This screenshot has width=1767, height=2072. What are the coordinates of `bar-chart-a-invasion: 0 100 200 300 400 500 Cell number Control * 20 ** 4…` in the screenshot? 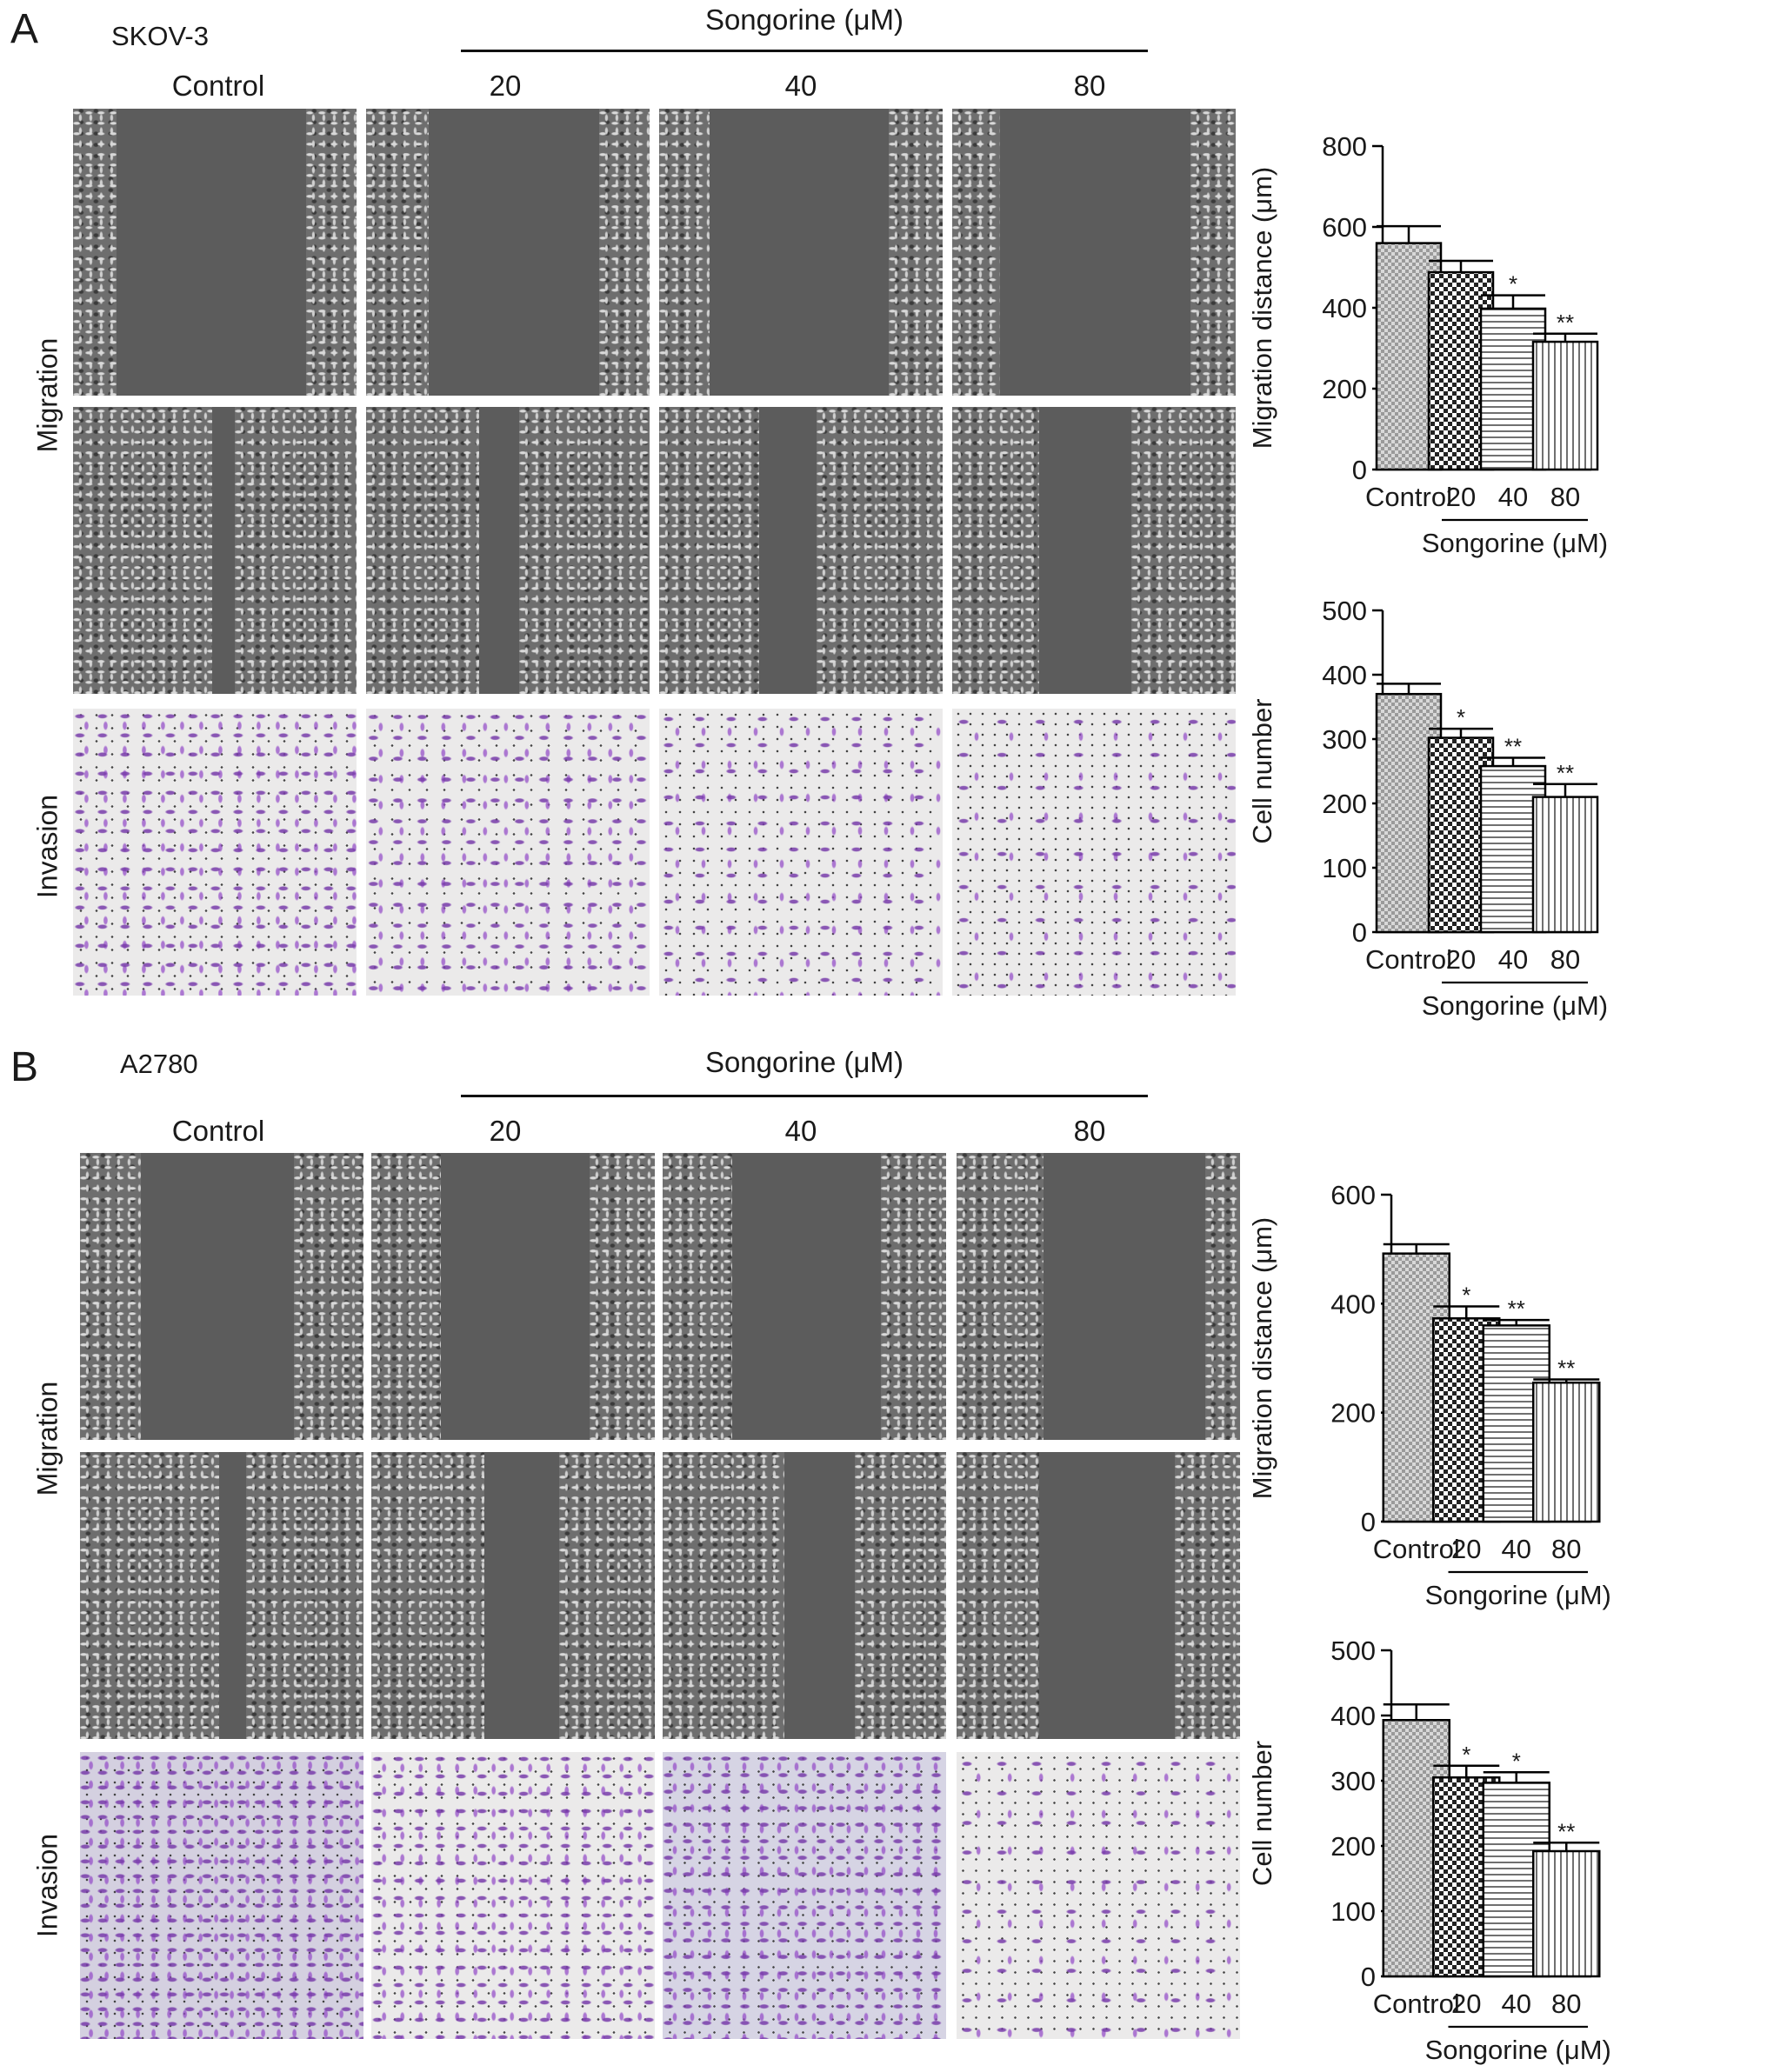 It's located at (1427, 809).